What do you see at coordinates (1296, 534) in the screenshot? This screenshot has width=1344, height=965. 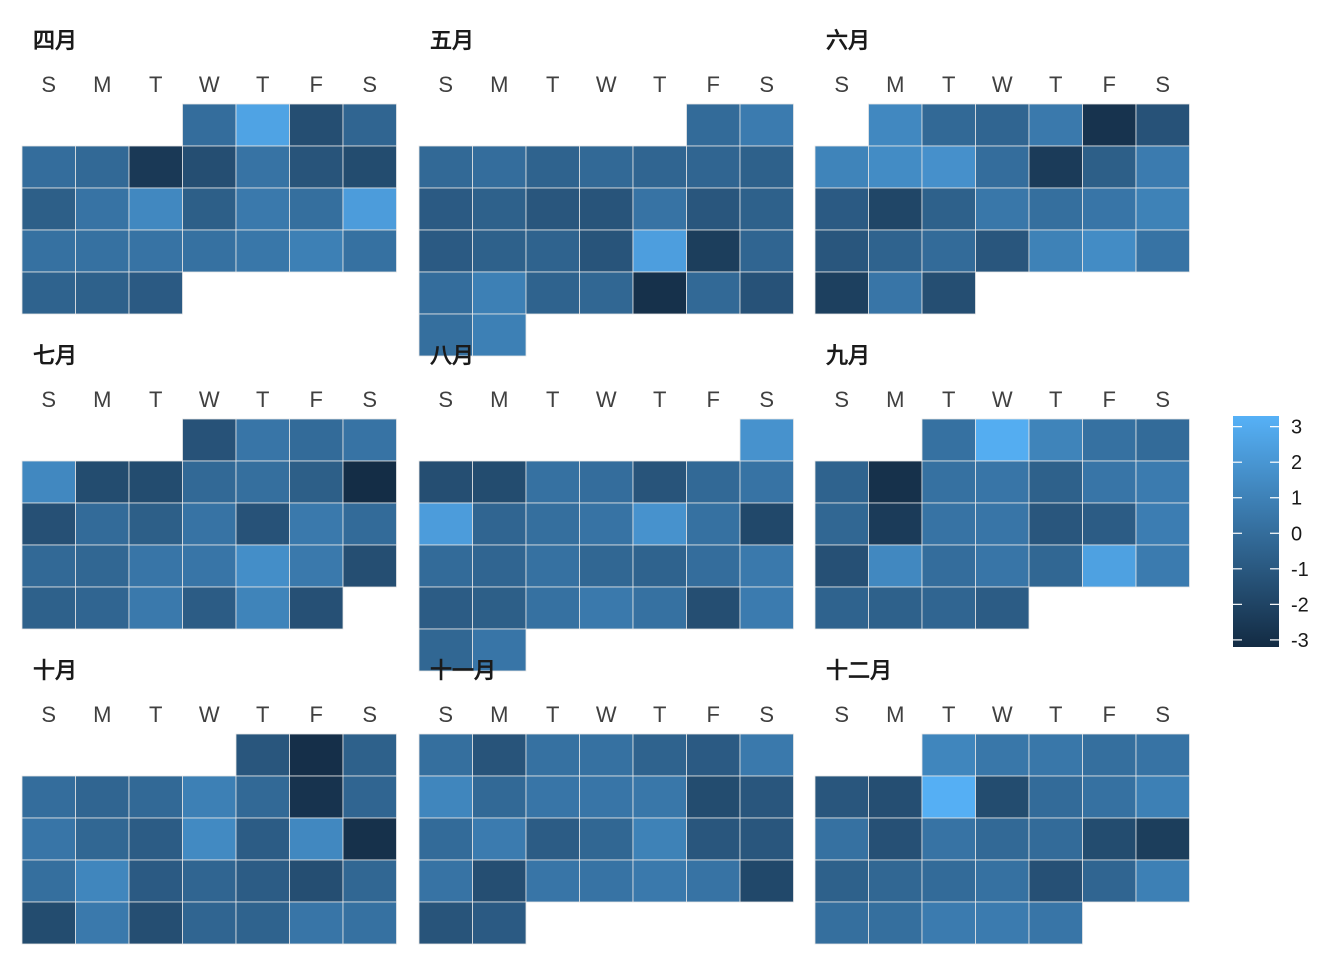 I see `colorbar-tick-label: 0` at bounding box center [1296, 534].